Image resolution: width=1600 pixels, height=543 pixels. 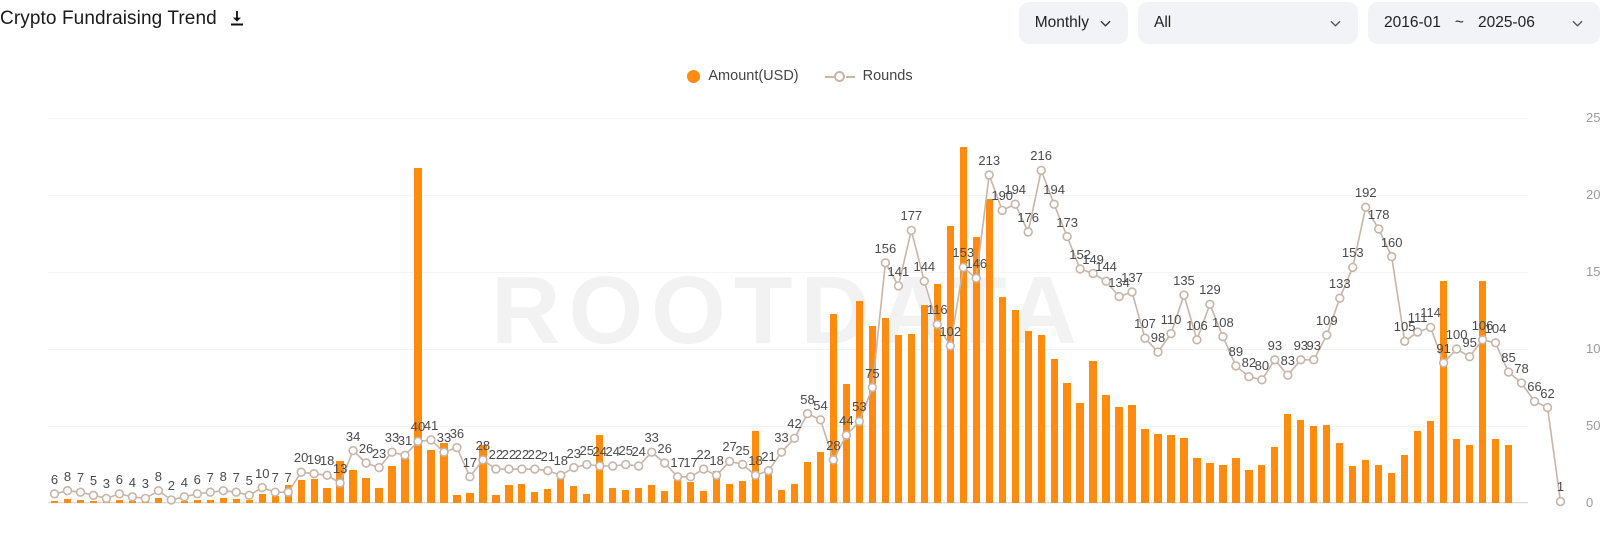 What do you see at coordinates (237, 19) in the screenshot?
I see `download-icon` at bounding box center [237, 19].